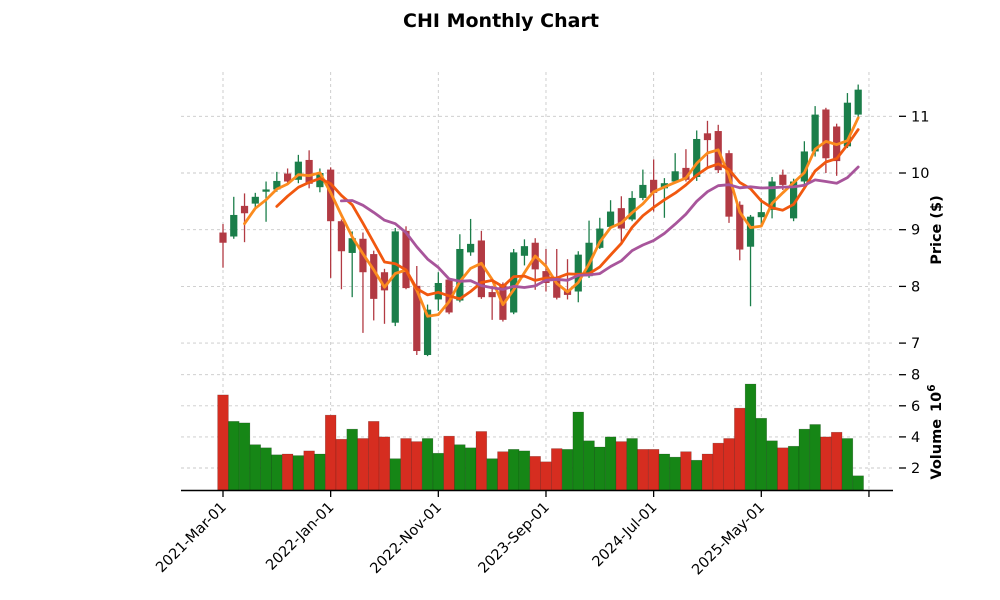 The image size is (1000, 600). What do you see at coordinates (728, 539) in the screenshot?
I see `x-axis-tick-label: 2025-May-01` at bounding box center [728, 539].